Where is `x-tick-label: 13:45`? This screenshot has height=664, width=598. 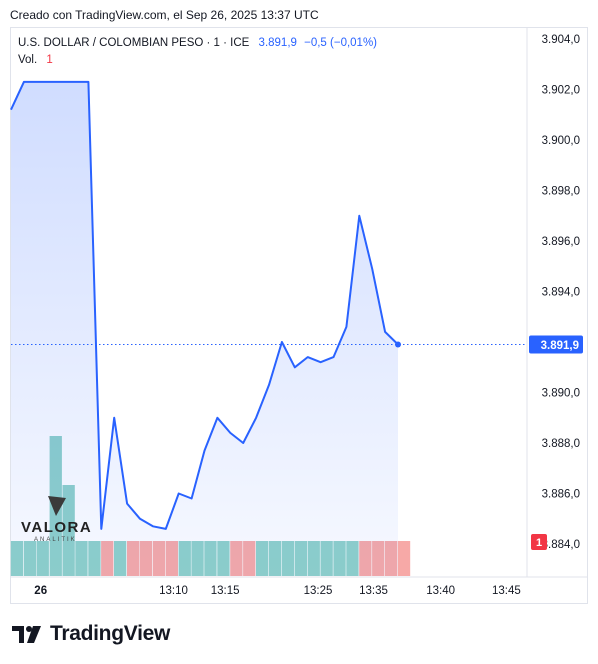
x-tick-label: 13:45 is located at coordinates (506, 591).